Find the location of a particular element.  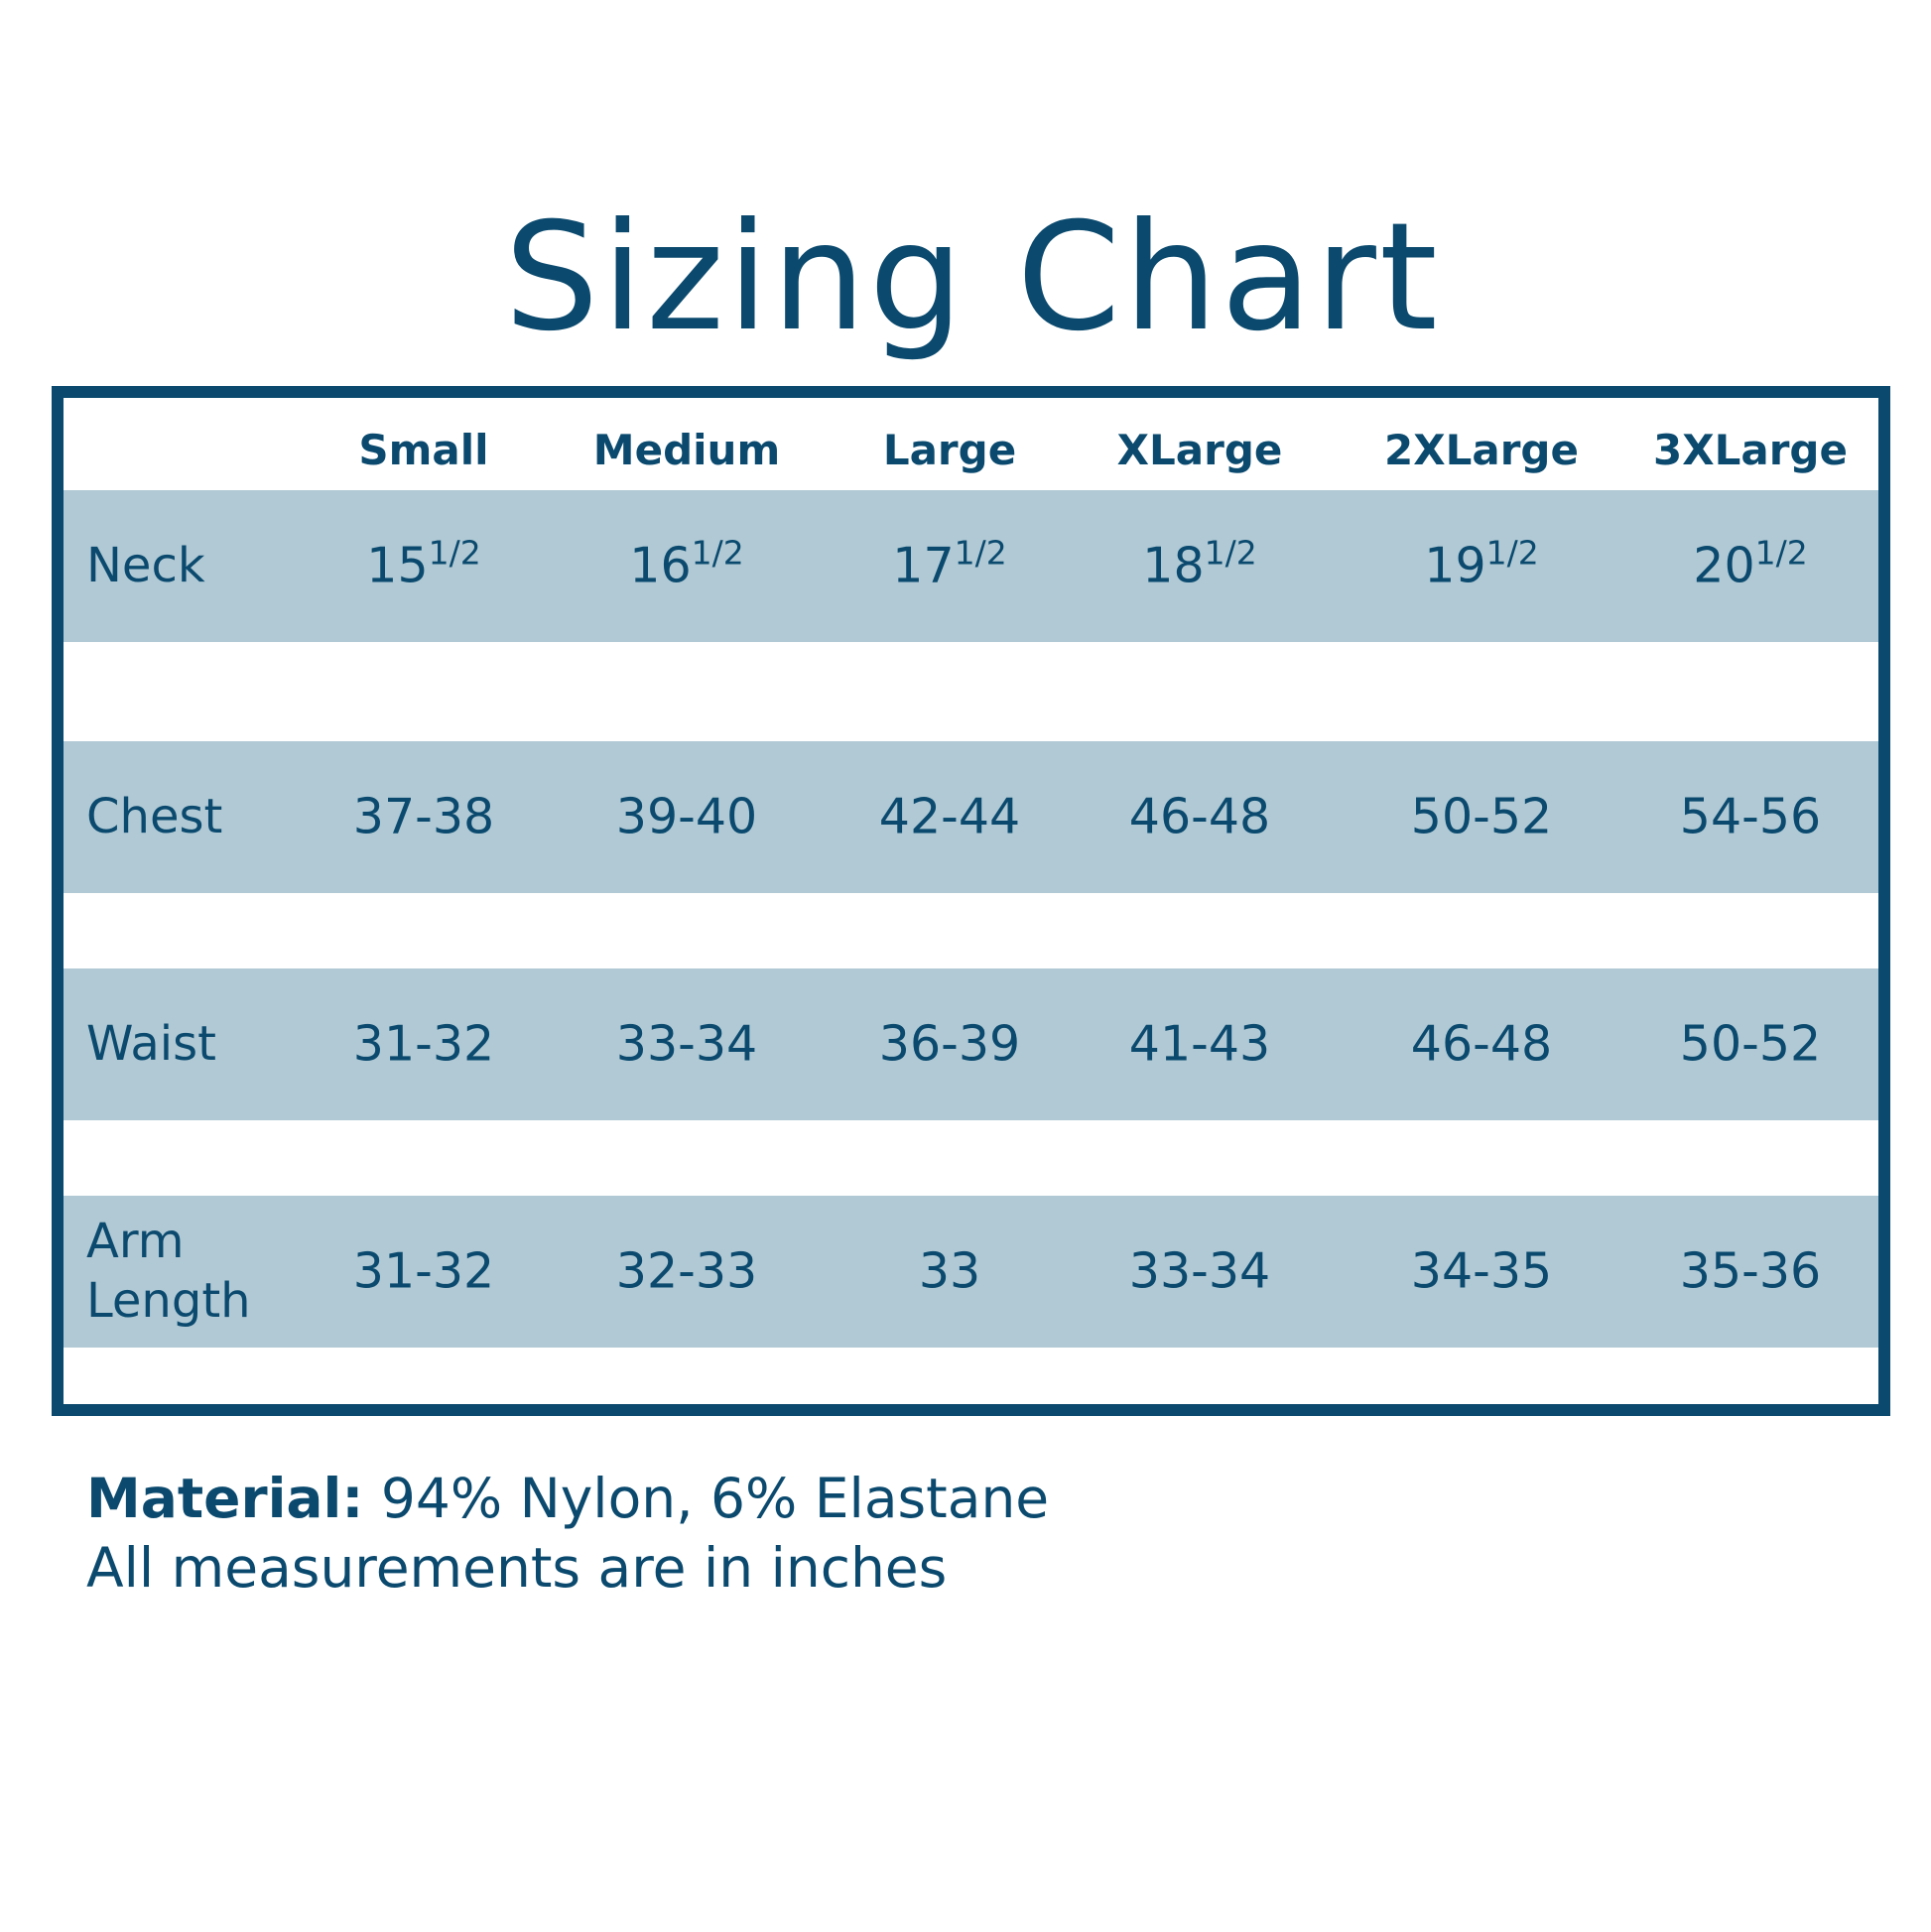

cell-whole: 20 is located at coordinates (1724, 565).